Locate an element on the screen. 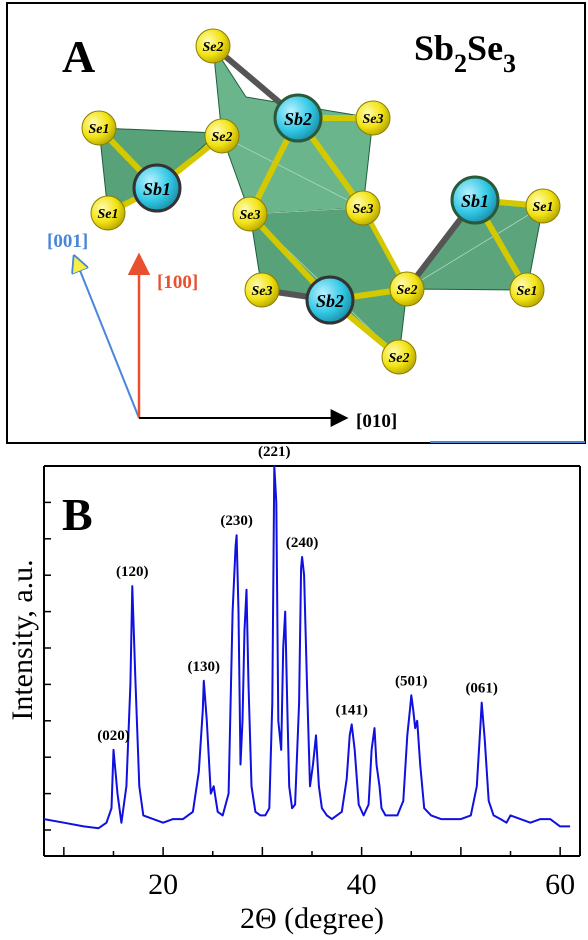 This screenshot has height=940, width=588. x-tick-labels: 20 40 60 is located at coordinates (361, 884).